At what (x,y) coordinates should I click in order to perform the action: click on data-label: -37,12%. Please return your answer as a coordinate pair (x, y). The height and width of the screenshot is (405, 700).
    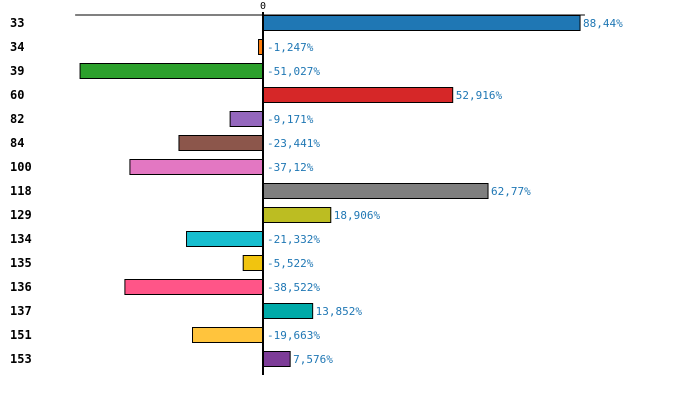
    Looking at the image, I should click on (290, 167).